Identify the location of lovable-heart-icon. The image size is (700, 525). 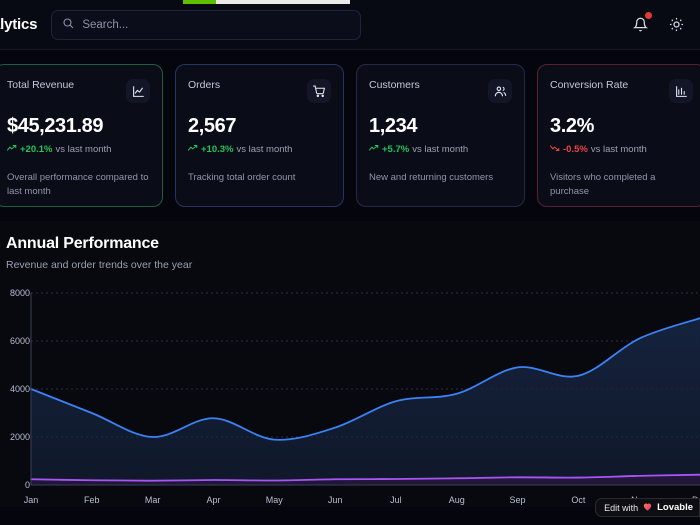
(647, 508).